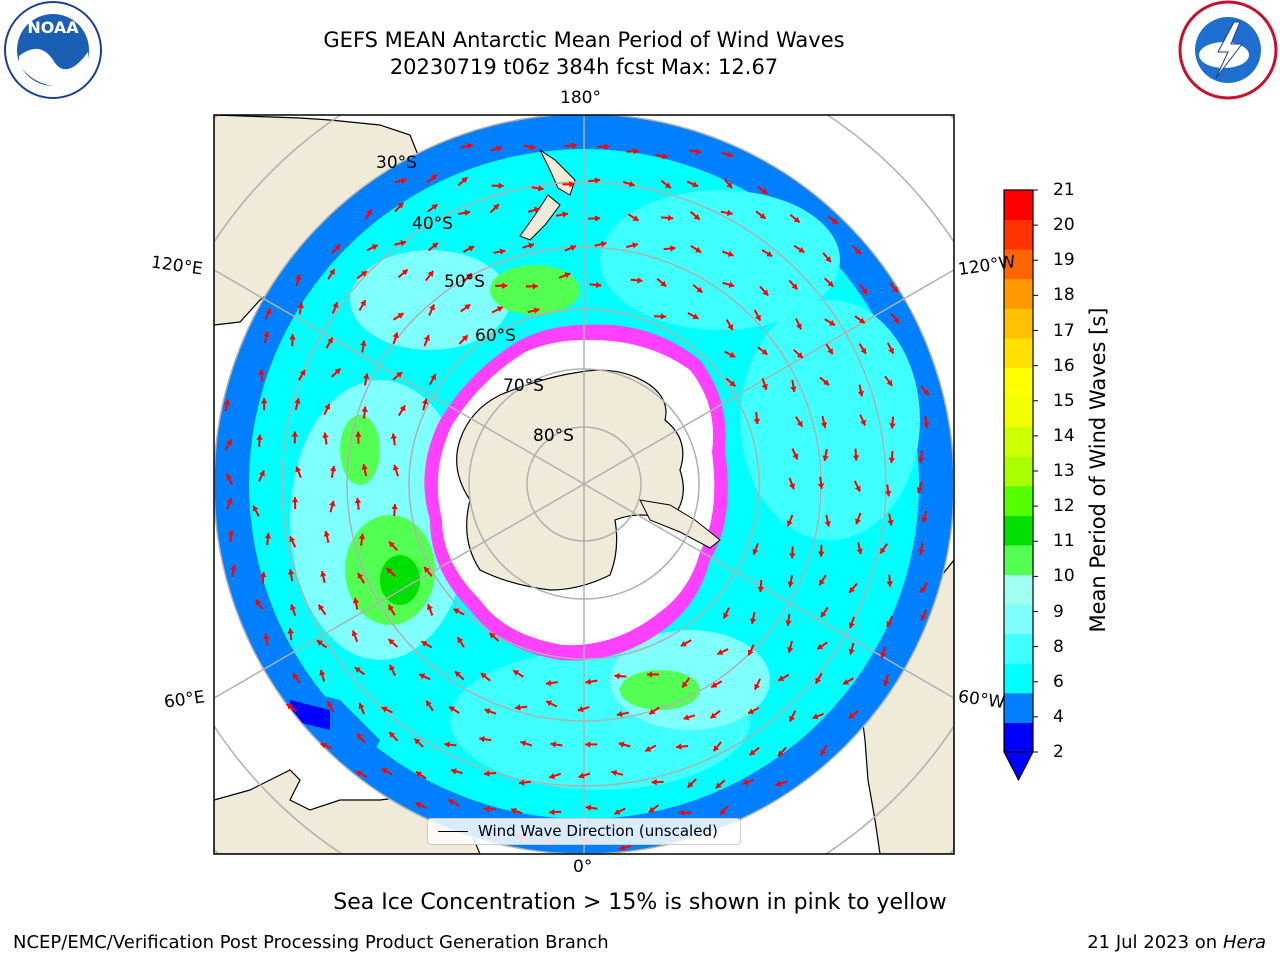 The image size is (1280, 960). Describe the element at coordinates (598, 831) in the screenshot. I see `legend-label: Wind Wave Direction (unscaled)` at that location.